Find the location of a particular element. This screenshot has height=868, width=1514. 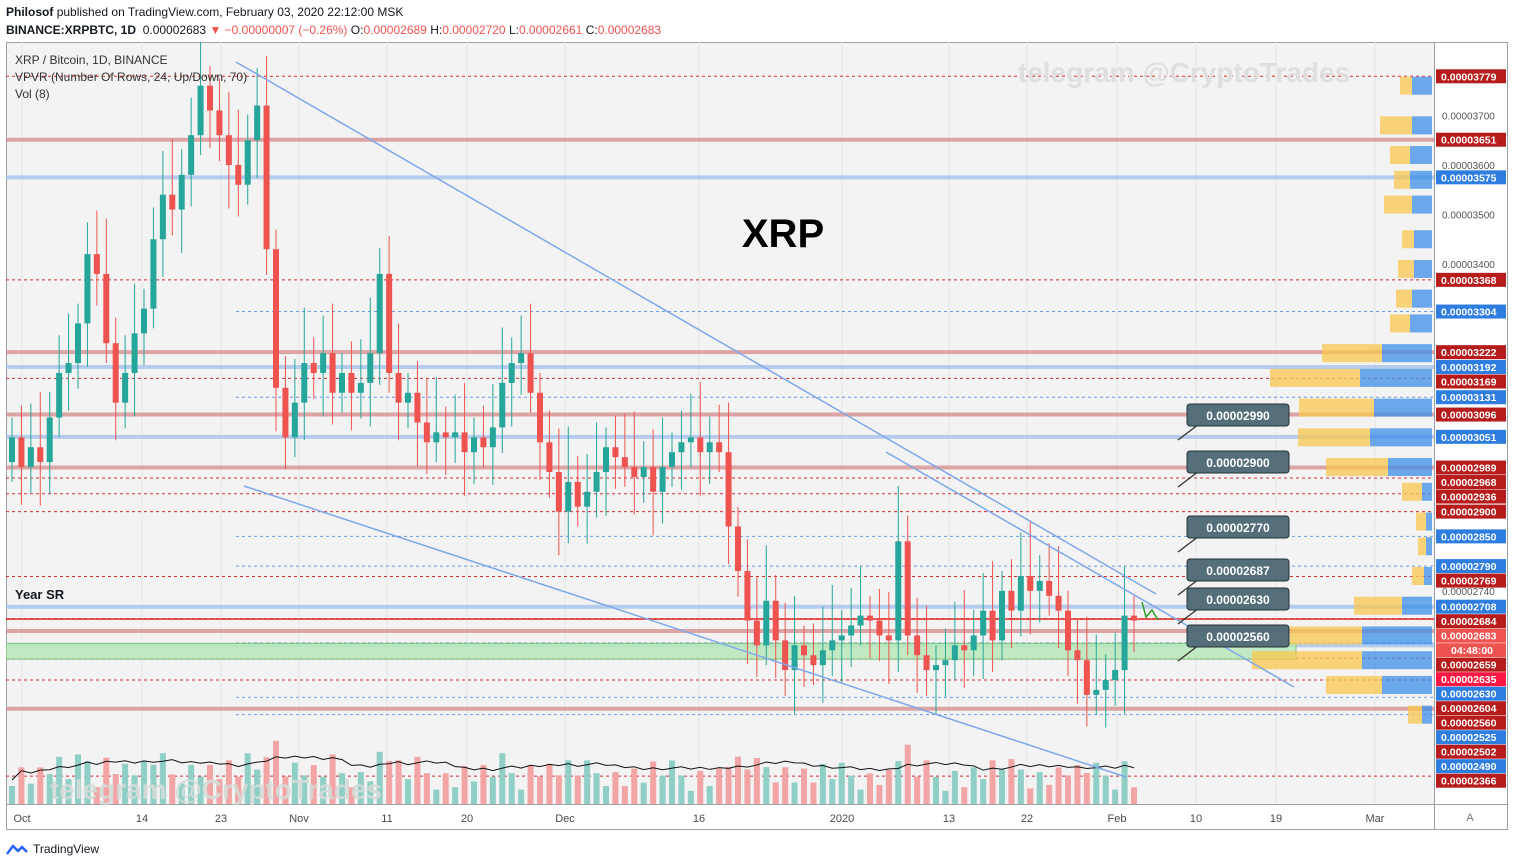

open-label: O: is located at coordinates (357, 30).